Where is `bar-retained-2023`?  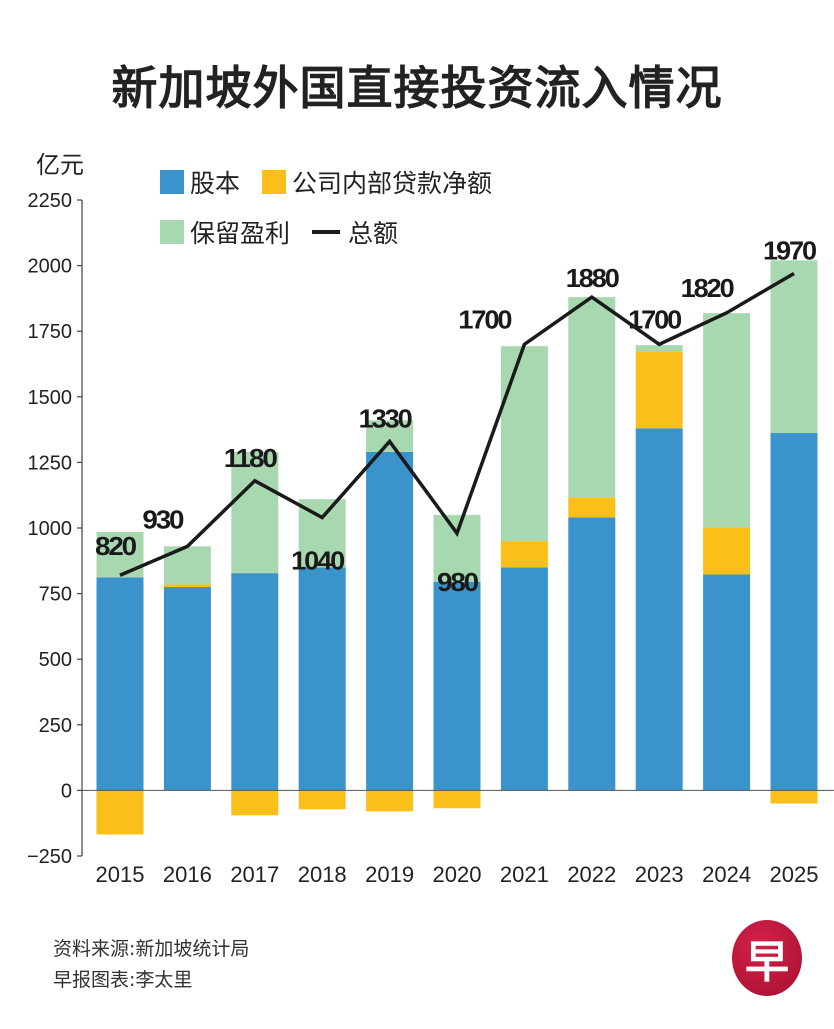
bar-retained-2023 is located at coordinates (659, 348).